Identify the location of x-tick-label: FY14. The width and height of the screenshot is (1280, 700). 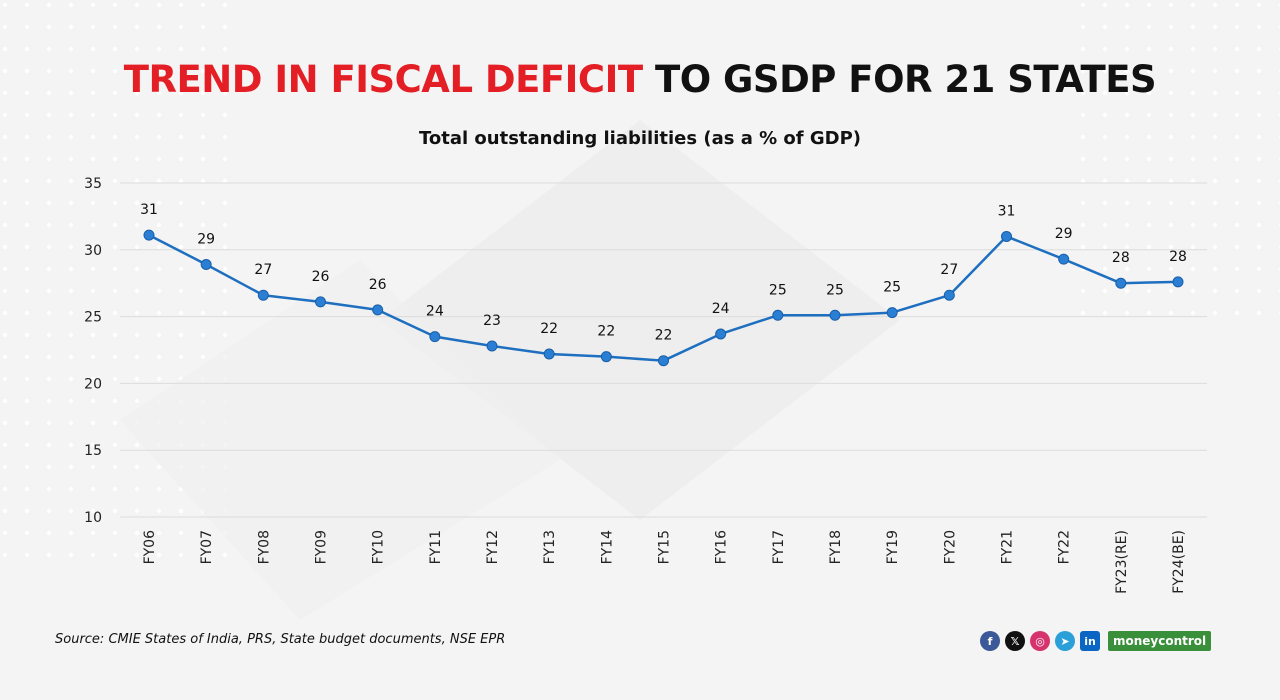
(607, 547).